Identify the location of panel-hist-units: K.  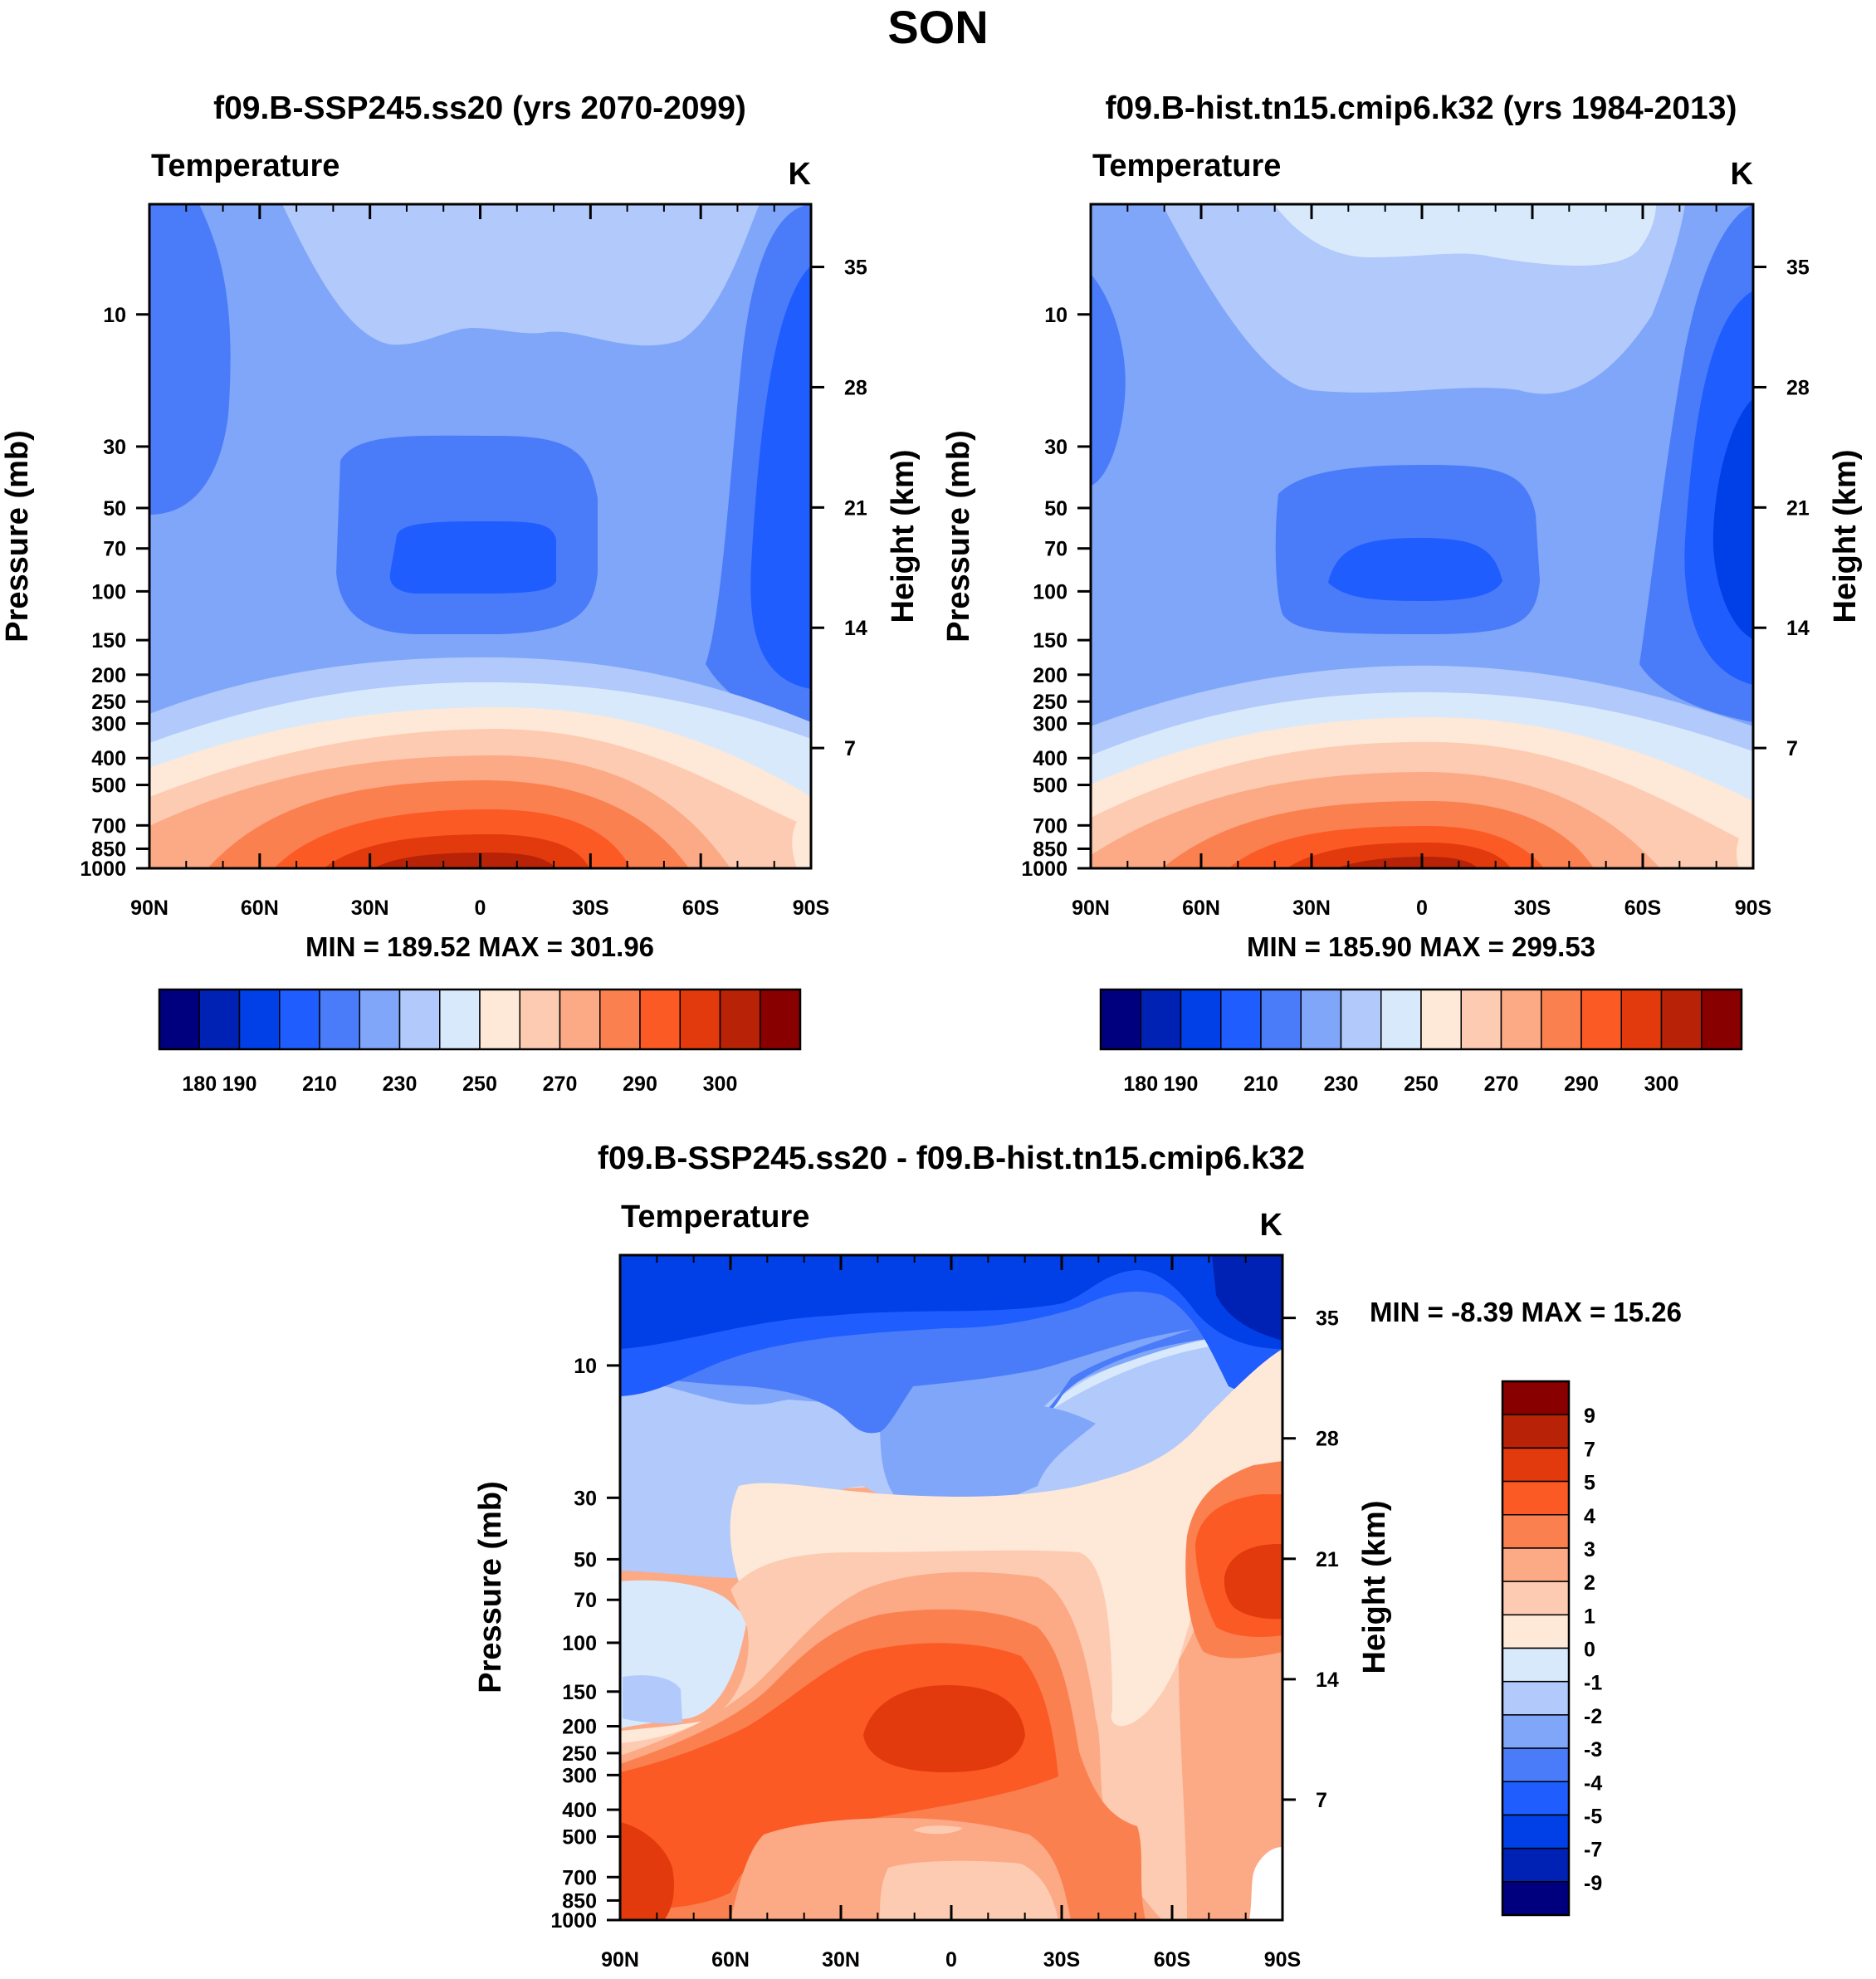
(1742, 174).